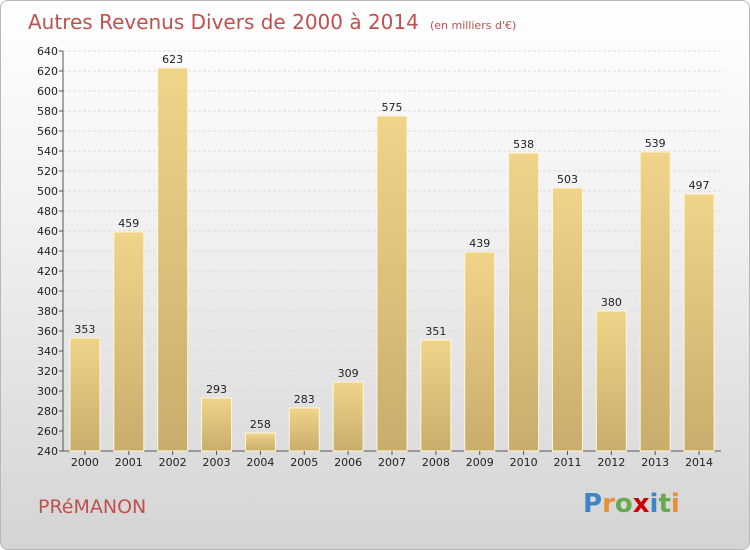  Describe the element at coordinates (436, 462) in the screenshot. I see `x-tick-label: 2008` at that location.